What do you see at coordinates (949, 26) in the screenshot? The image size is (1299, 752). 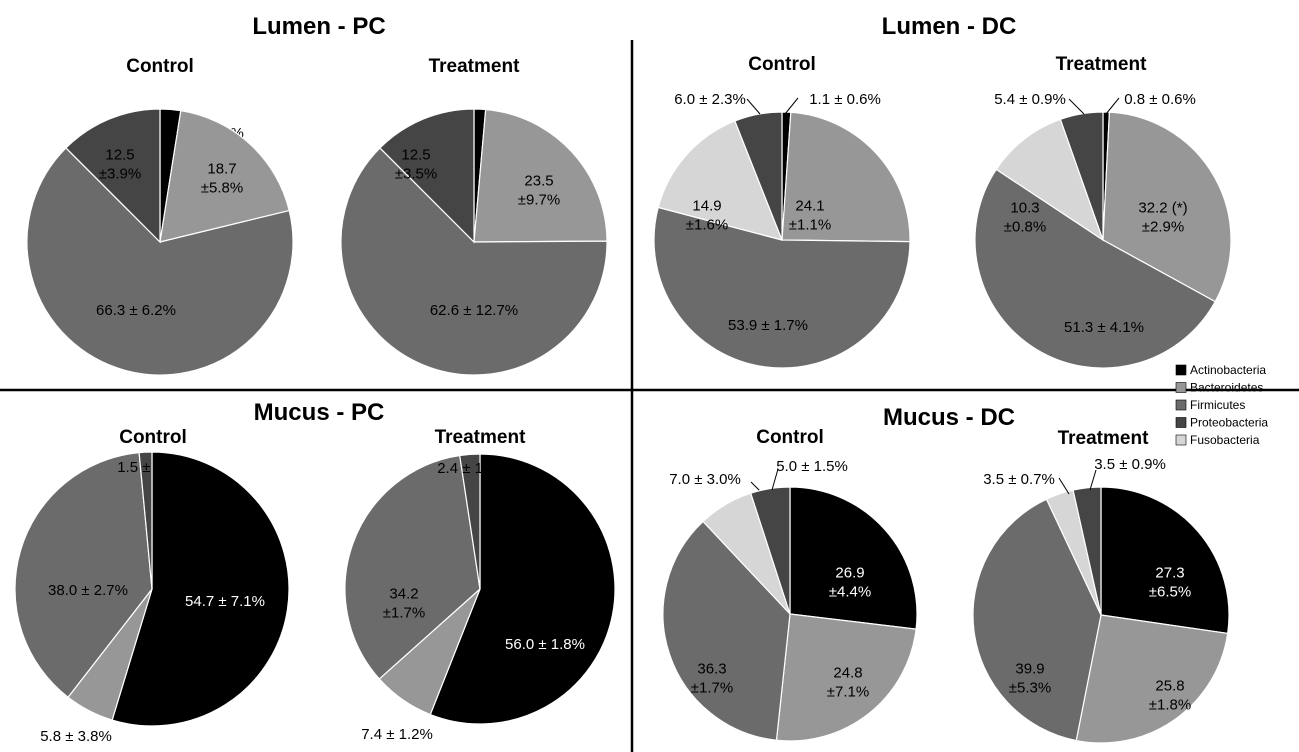 I see `panel-title: Lumen - DC` at bounding box center [949, 26].